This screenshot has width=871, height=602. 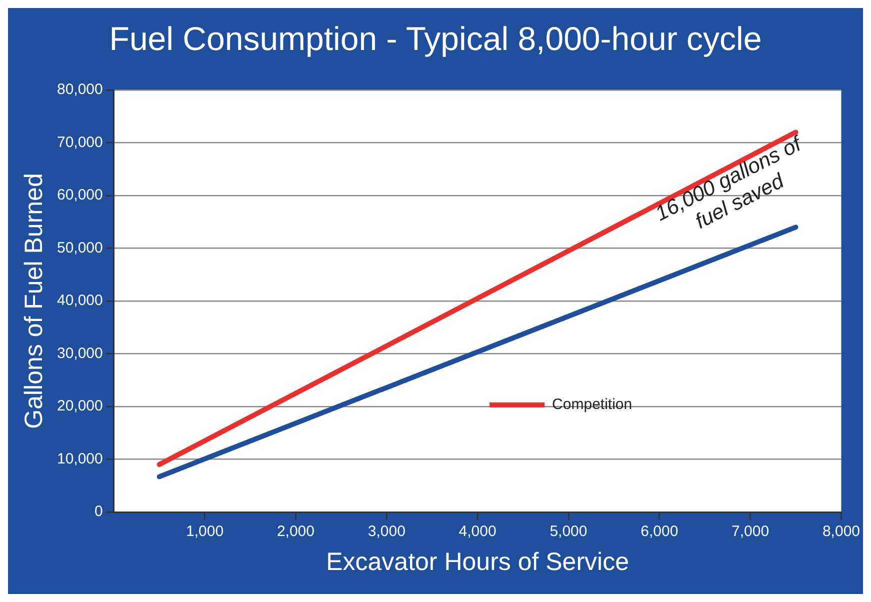 I want to click on x-tick-label: 7,000, so click(x=751, y=531).